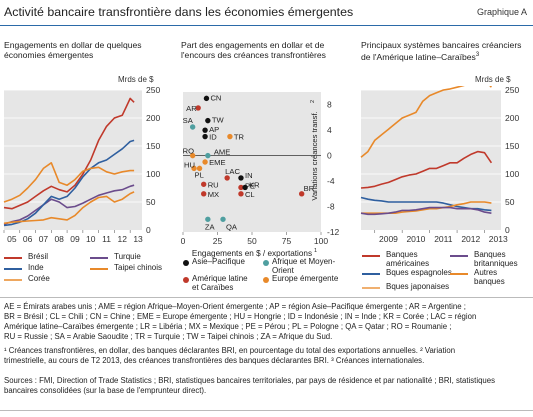 The width and height of the screenshot is (533, 417). What do you see at coordinates (183, 241) in the screenshot?
I see `mid-xtick-label: 0` at bounding box center [183, 241].